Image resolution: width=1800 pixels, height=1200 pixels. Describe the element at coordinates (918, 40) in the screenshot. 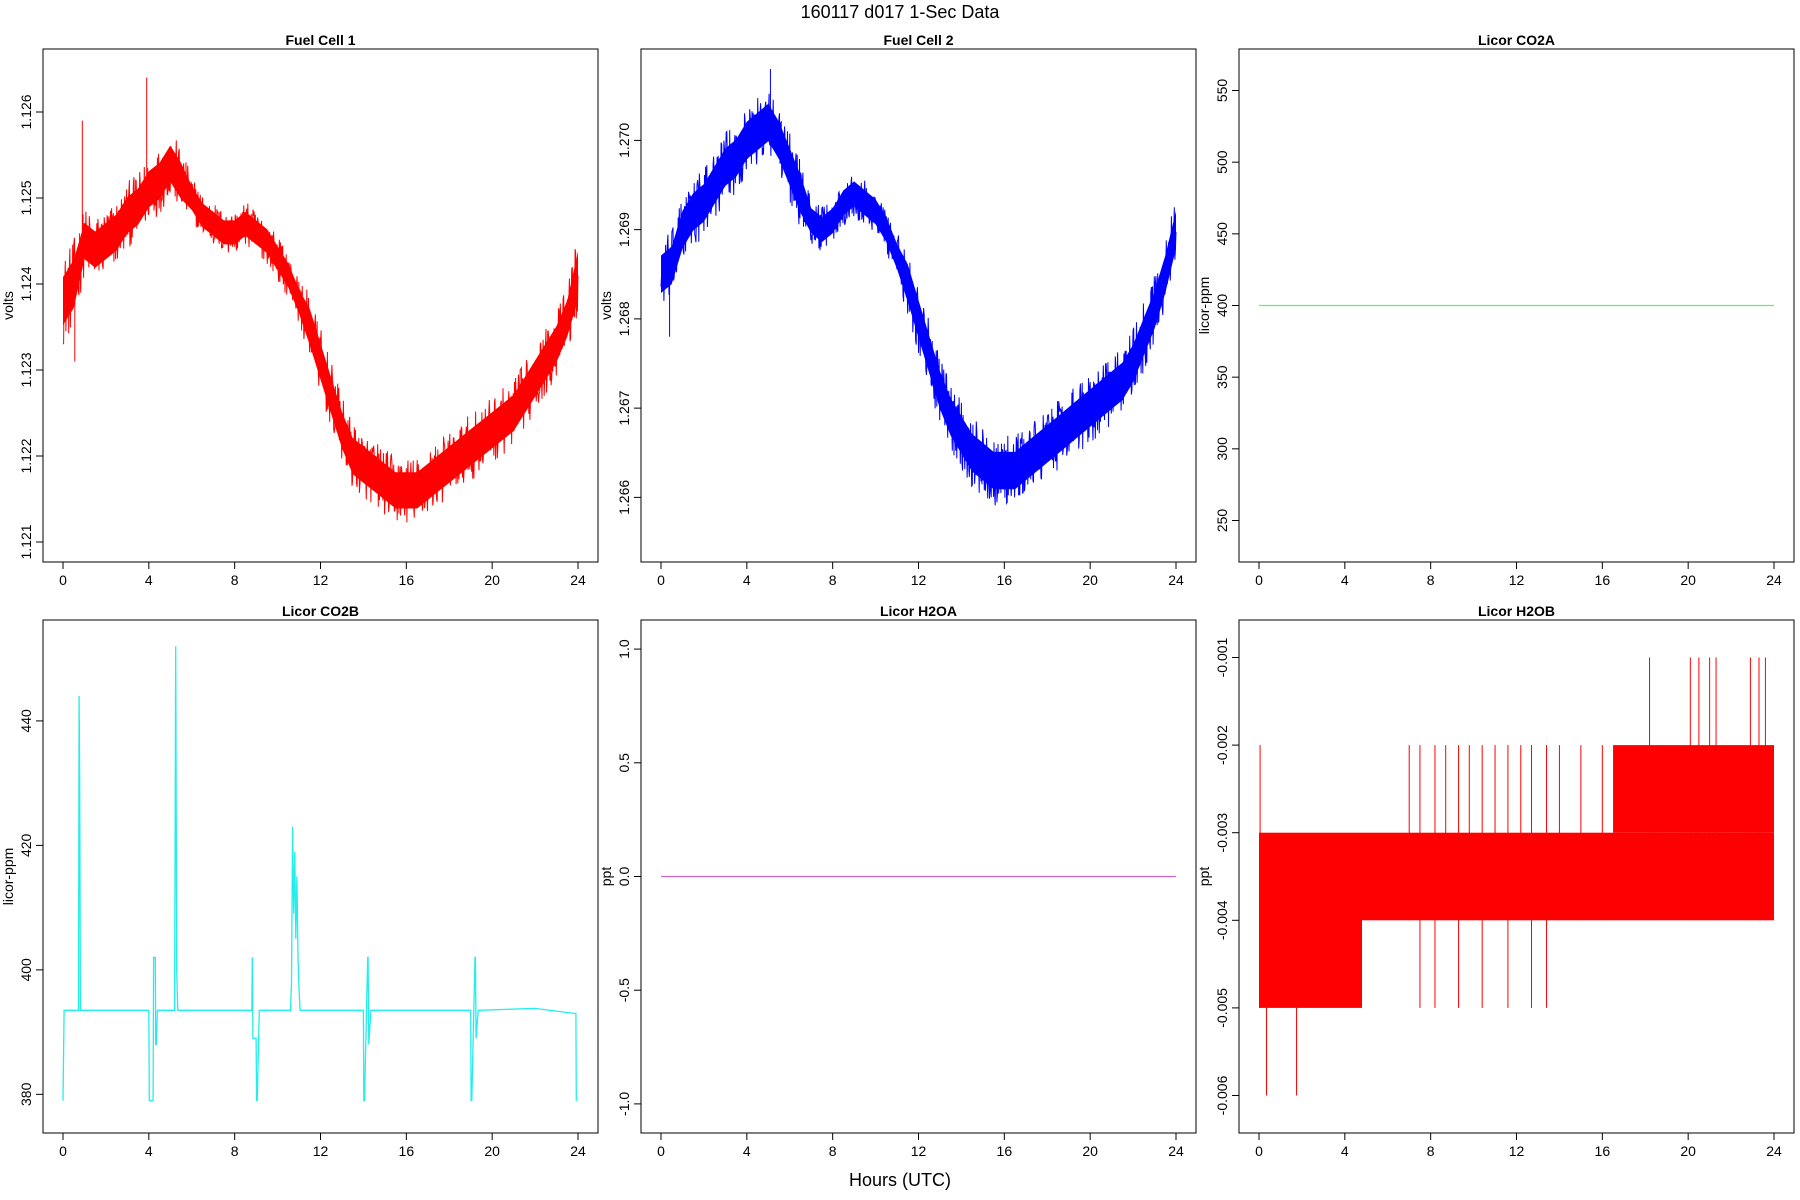

I see `panel-title: Fuel Cell 2` at that location.